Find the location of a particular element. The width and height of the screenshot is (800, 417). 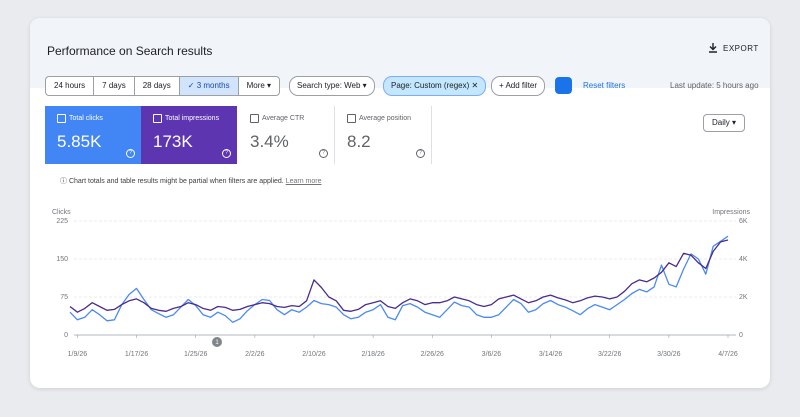

metric-label: Average position is located at coordinates (385, 118).